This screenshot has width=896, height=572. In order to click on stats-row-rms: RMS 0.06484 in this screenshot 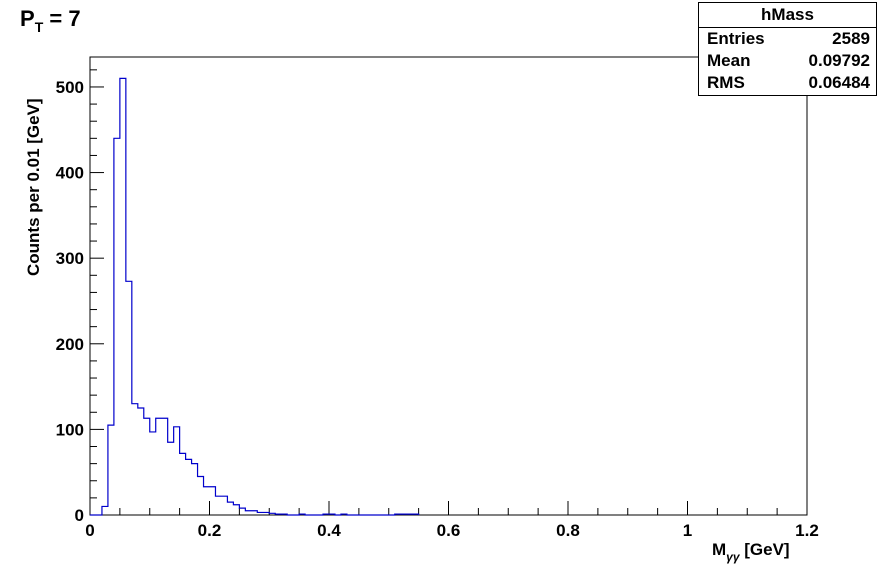, I will do `click(787, 83)`.